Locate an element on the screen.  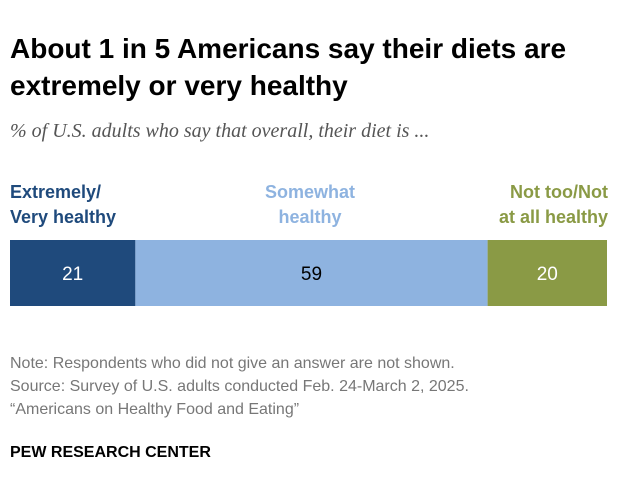
legend-label-line: Very healthy is located at coordinates (63, 217).